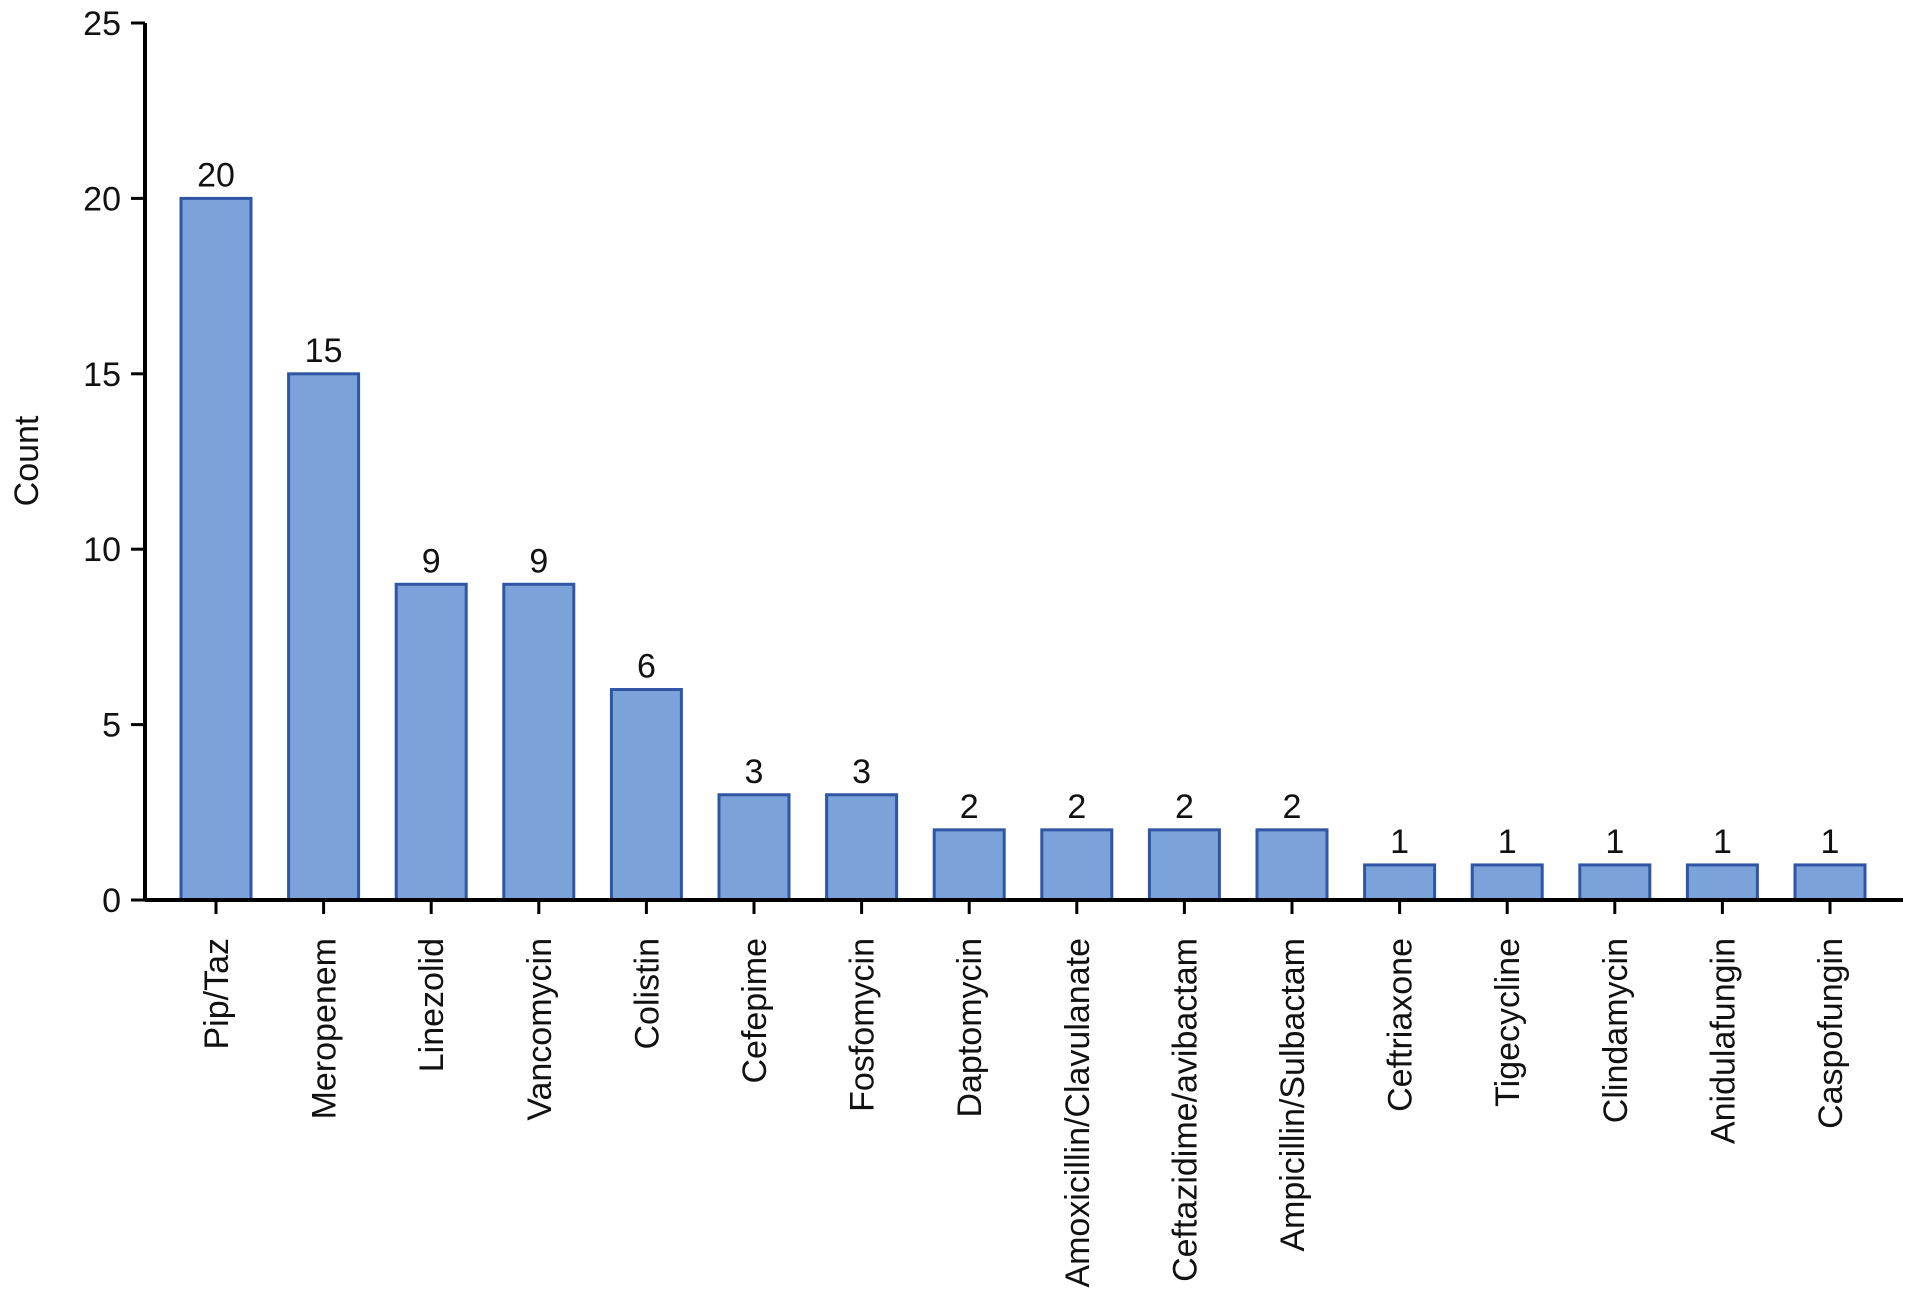 The width and height of the screenshot is (1913, 1304). What do you see at coordinates (863, 1025) in the screenshot?
I see `x-tick-label: Fosfomycin` at bounding box center [863, 1025].